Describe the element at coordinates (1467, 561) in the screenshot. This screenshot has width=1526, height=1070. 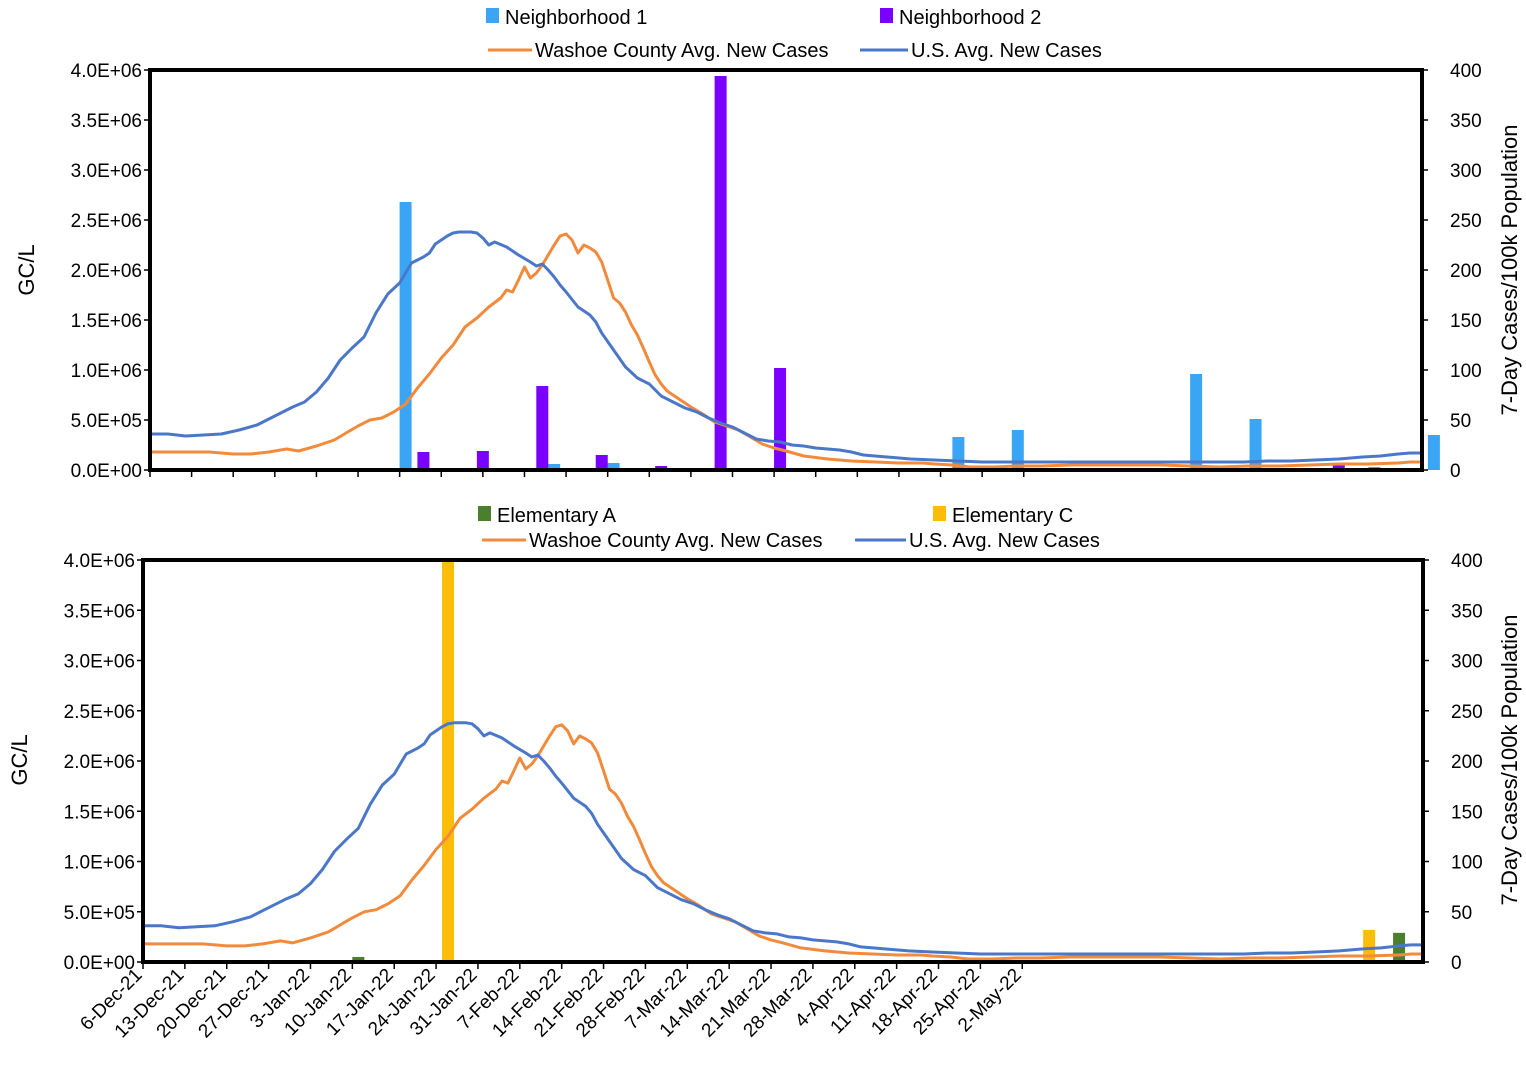
I see `bottom-y-right-tick-label: 400` at that location.